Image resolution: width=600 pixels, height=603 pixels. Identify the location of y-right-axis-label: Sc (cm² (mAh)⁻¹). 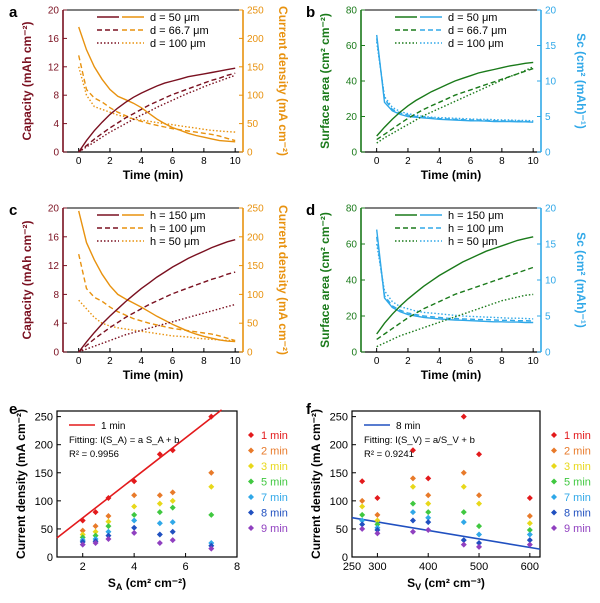
(581, 280).